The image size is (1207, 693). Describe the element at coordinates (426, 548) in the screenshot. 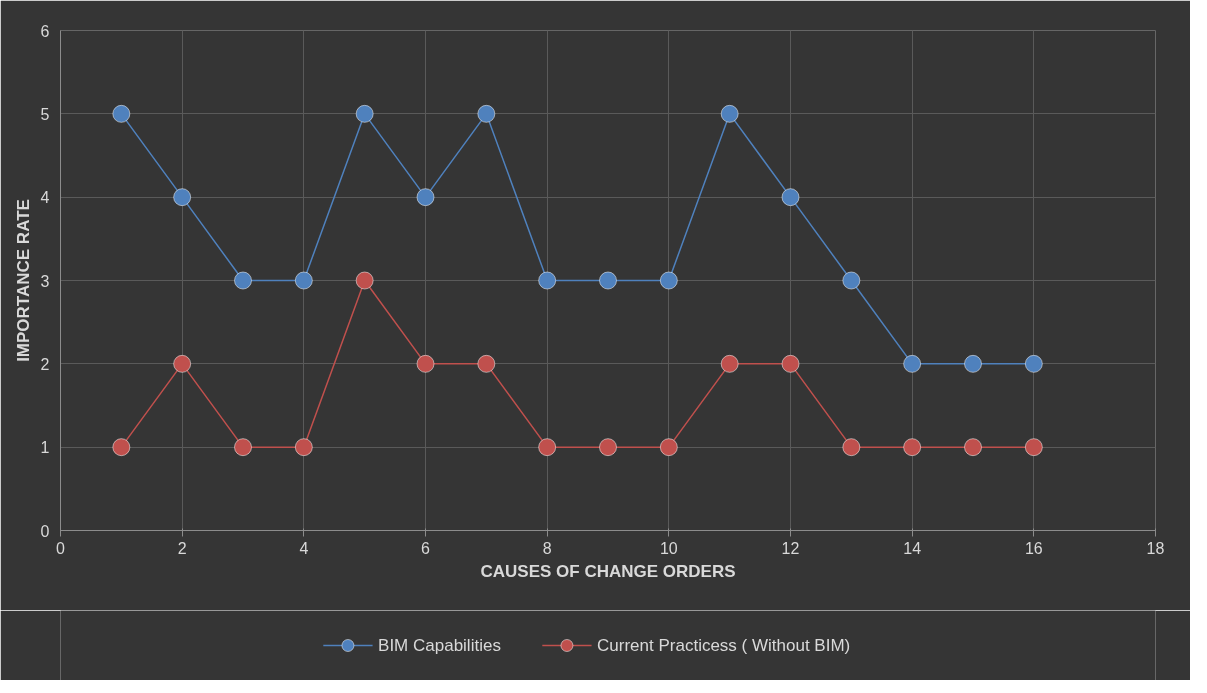

I see `x-tick-label: 6` at that location.